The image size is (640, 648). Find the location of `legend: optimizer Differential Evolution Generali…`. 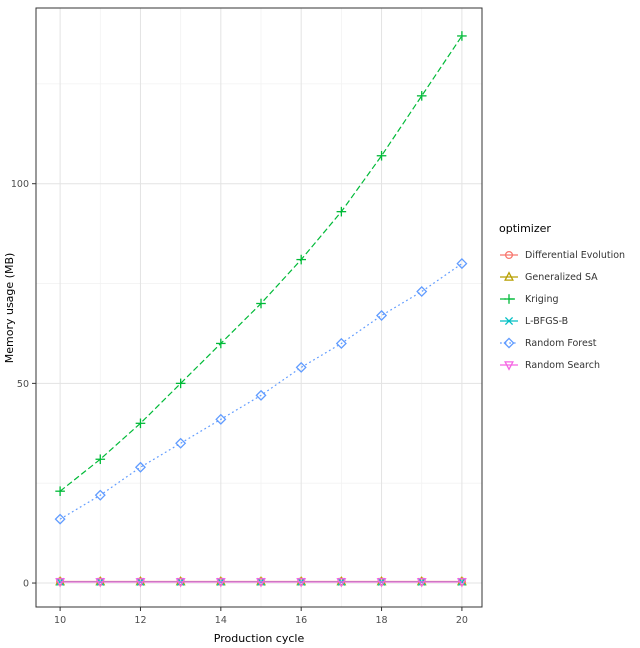

legend: optimizer Differential Evolution Generali… is located at coordinates (568, 299).